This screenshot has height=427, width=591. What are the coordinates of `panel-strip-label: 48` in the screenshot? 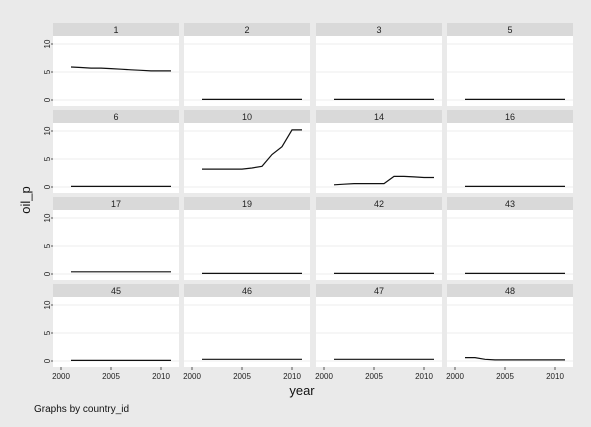 It's located at (510, 291).